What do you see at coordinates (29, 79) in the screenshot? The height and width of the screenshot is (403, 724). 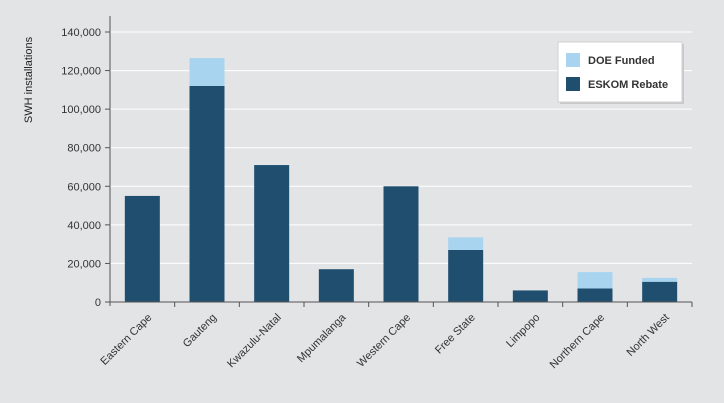 I see `y-axis-label: SWH installations` at bounding box center [29, 79].